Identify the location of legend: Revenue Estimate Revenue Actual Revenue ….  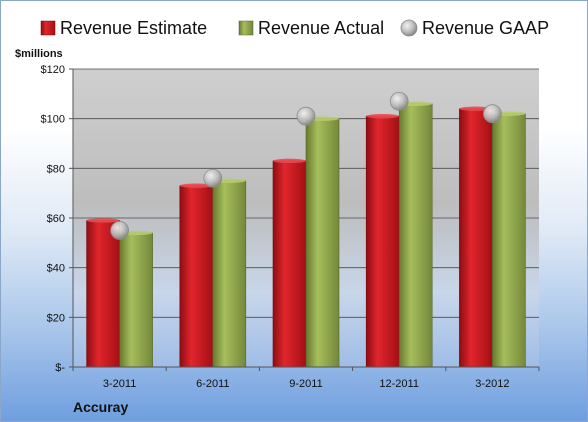
(294, 28).